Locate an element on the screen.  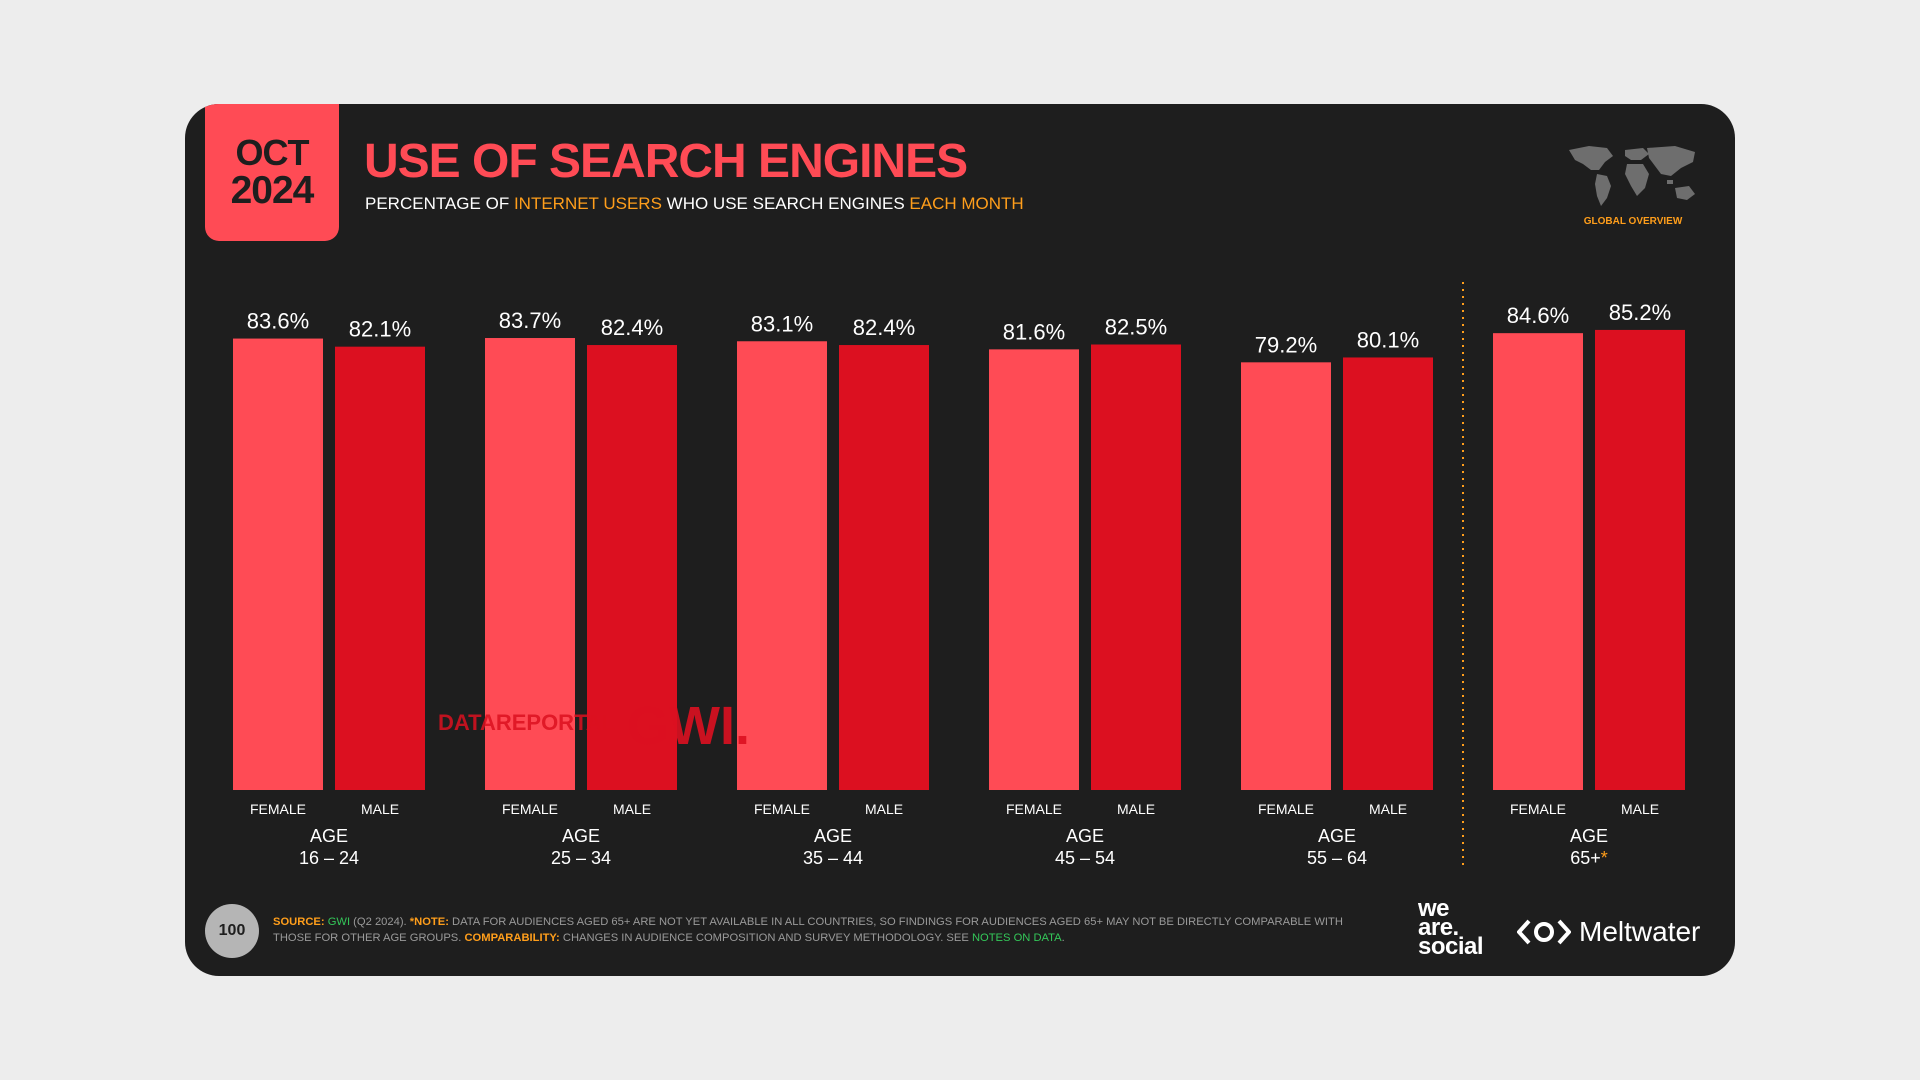
notes-on-data-link: NOTES ON DATA is located at coordinates (1016, 938).